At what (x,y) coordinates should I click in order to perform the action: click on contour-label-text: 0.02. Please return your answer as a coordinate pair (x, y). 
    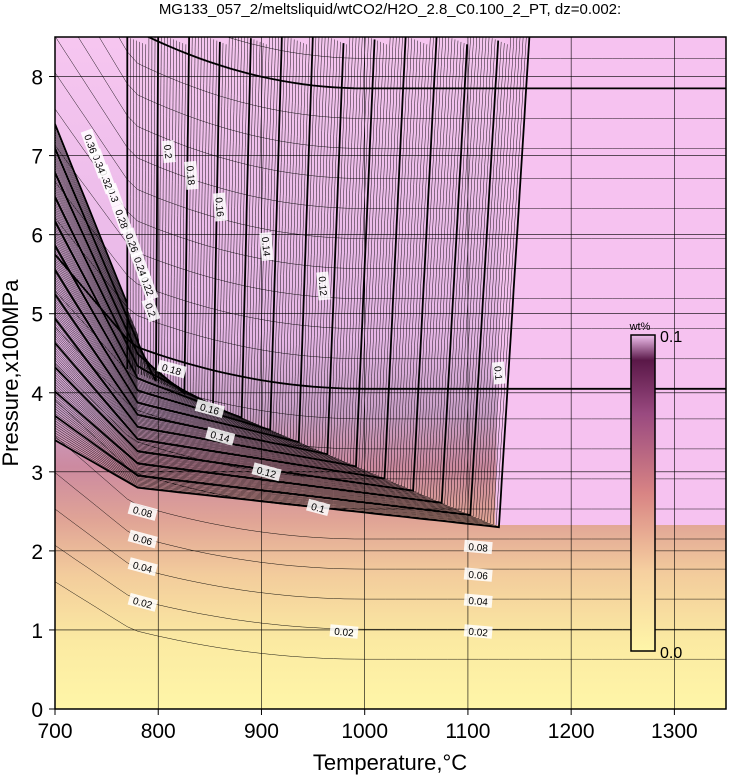
    Looking at the image, I should click on (478, 633).